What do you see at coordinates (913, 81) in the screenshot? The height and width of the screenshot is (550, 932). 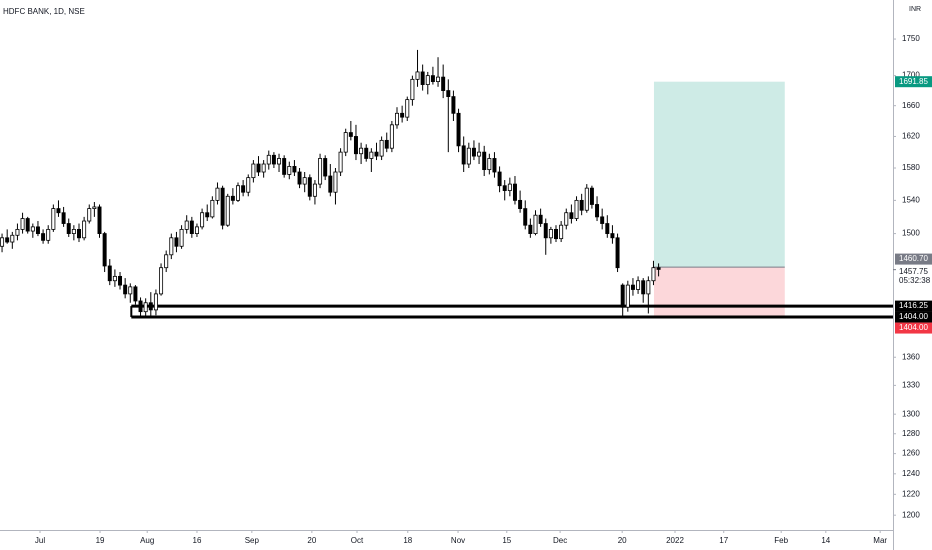 I see `target-tag: 1691.85` at bounding box center [913, 81].